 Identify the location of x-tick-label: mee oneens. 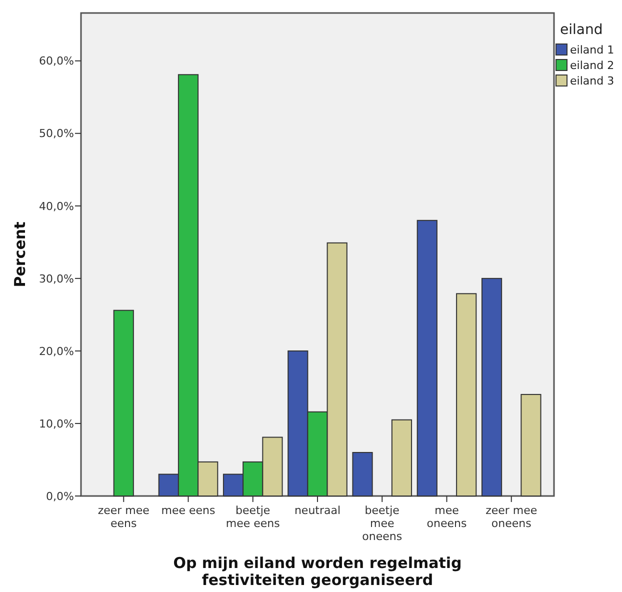
(446, 517).